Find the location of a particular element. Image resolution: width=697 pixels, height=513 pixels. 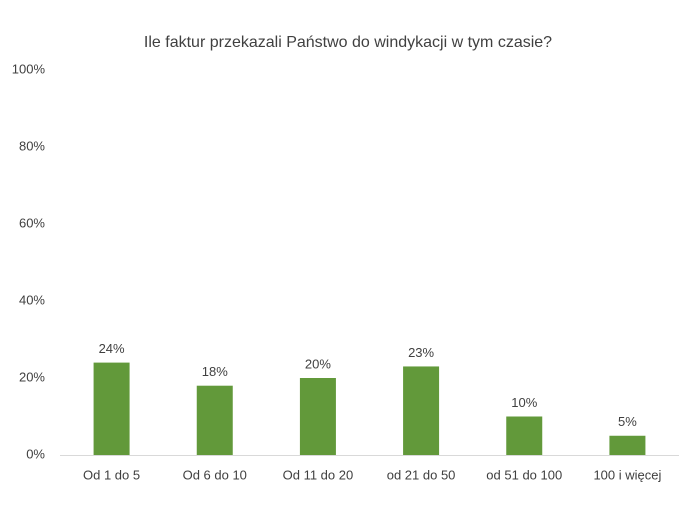

x-tick-label: Od 11 do 20 is located at coordinates (318, 474).